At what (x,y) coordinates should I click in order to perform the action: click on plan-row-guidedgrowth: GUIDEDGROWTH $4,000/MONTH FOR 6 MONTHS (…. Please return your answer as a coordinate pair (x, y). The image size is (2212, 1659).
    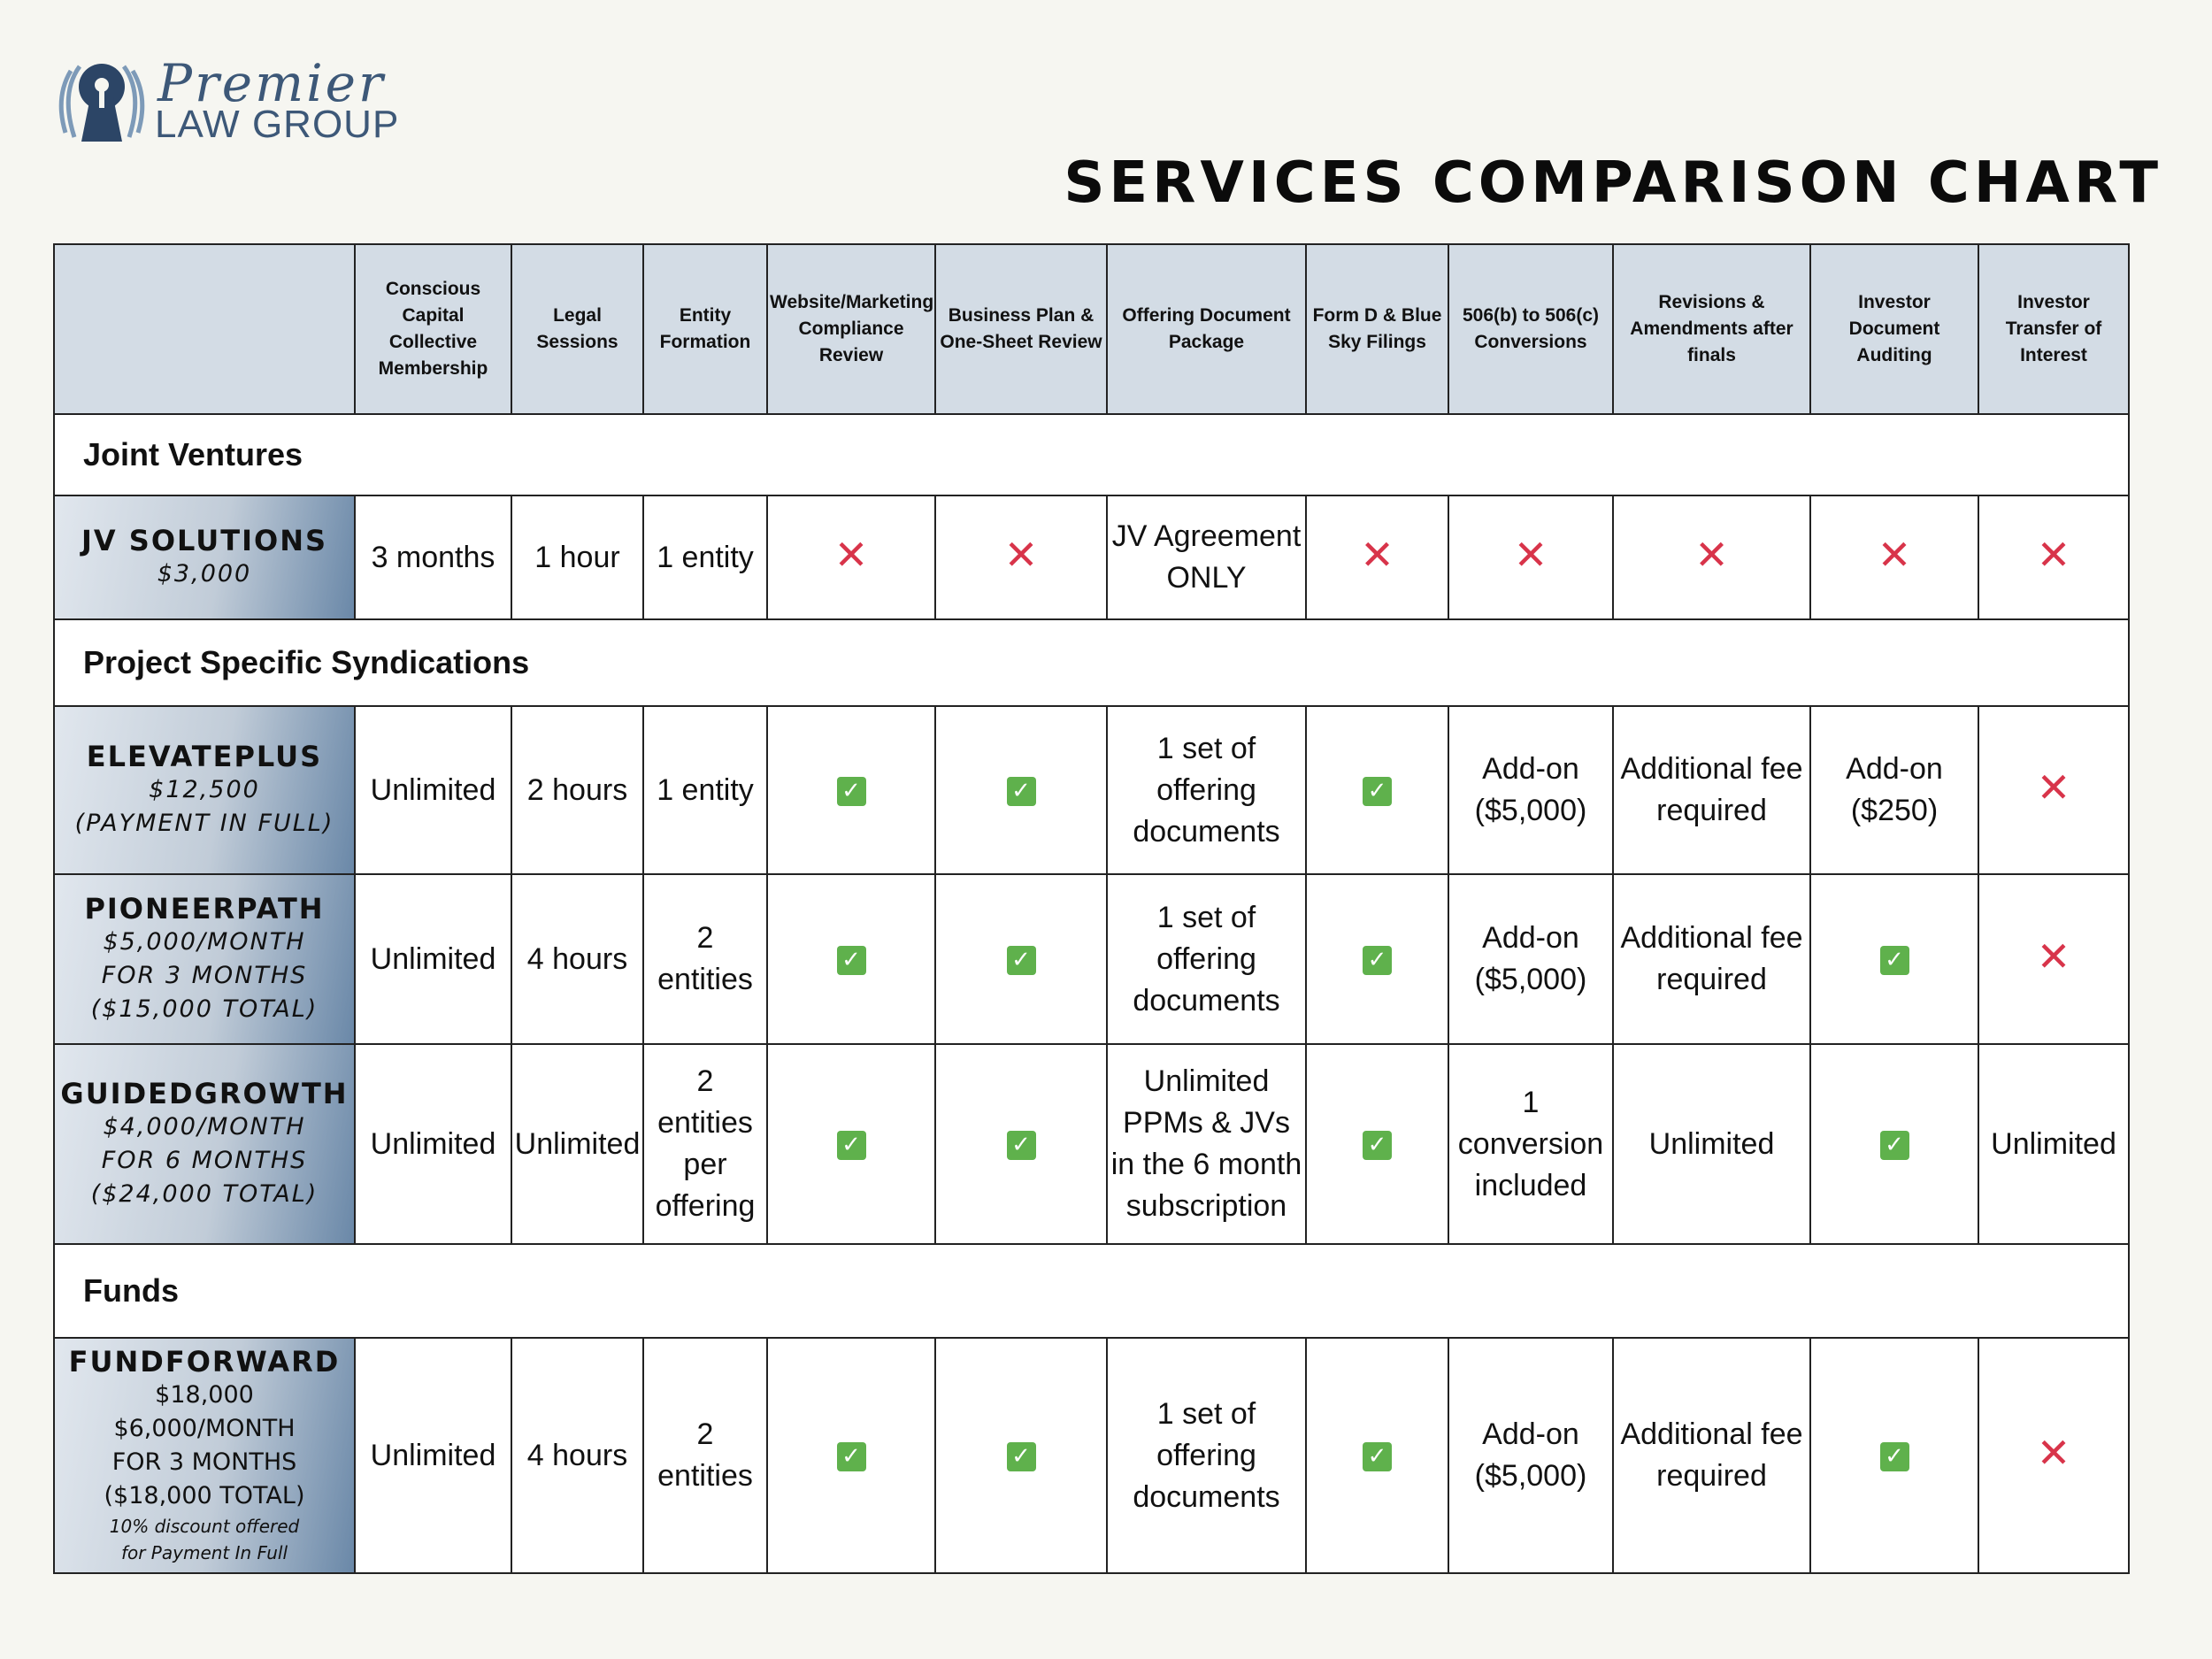
    Looking at the image, I should click on (1091, 1144).